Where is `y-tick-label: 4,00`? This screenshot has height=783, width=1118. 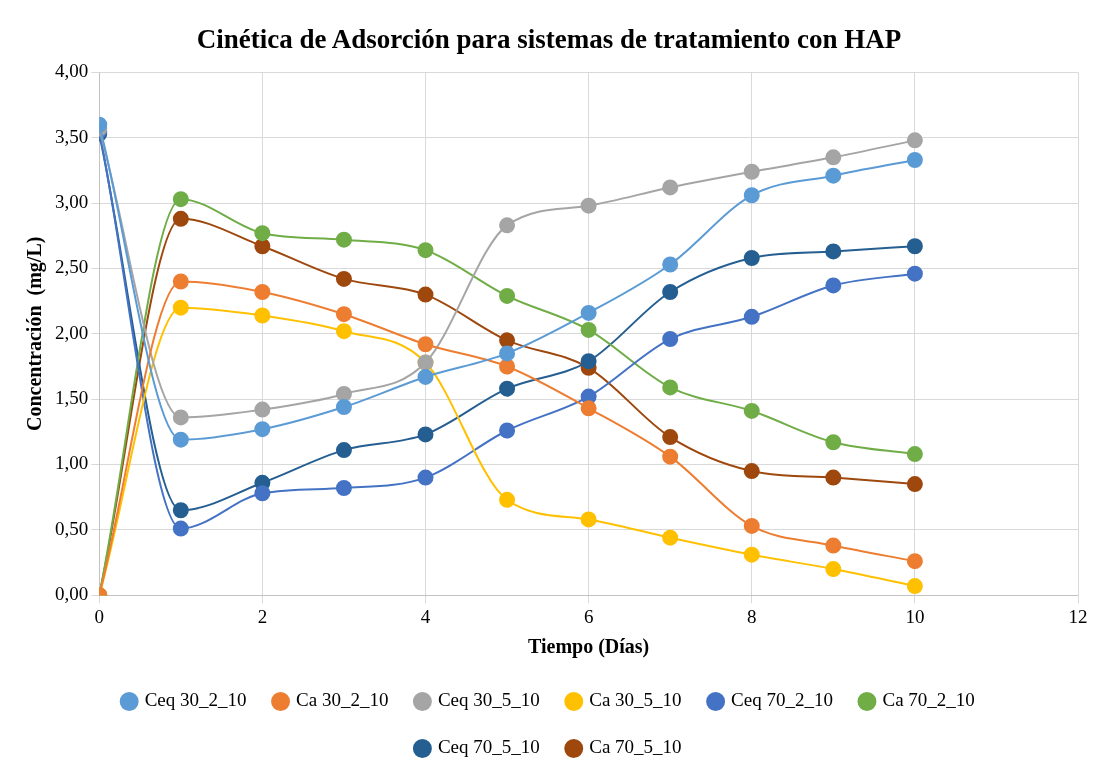
y-tick-label: 4,00 is located at coordinates (72, 71).